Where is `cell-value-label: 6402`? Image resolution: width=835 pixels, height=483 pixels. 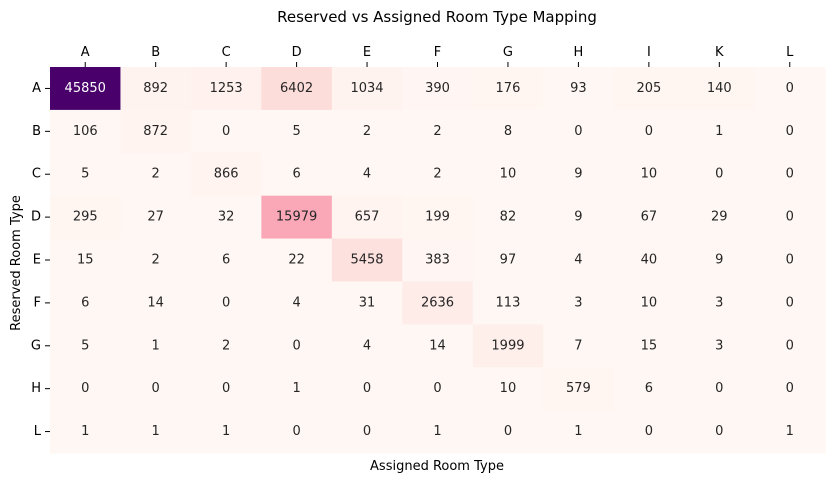
cell-value-label: 6402 is located at coordinates (296, 88).